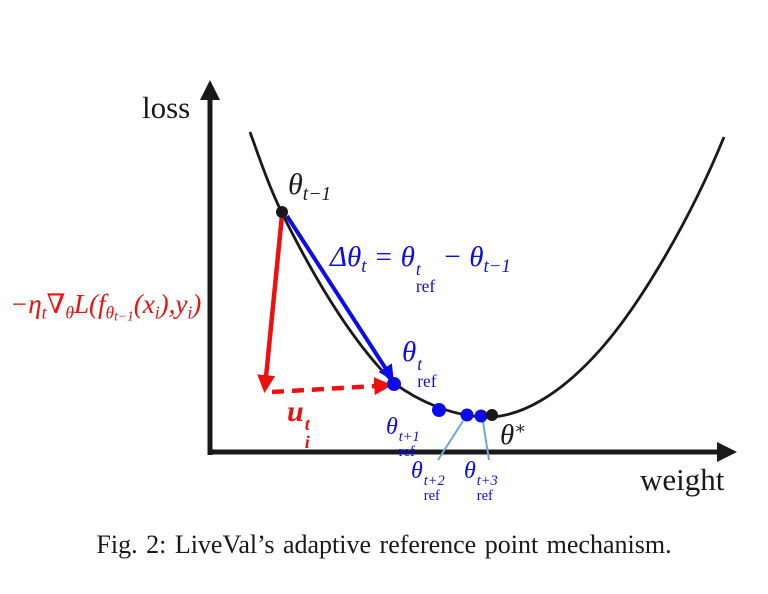 This screenshot has height=594, width=768. What do you see at coordinates (271, 304) in the screenshot?
I see `gradient-step-arrow` at bounding box center [271, 304].